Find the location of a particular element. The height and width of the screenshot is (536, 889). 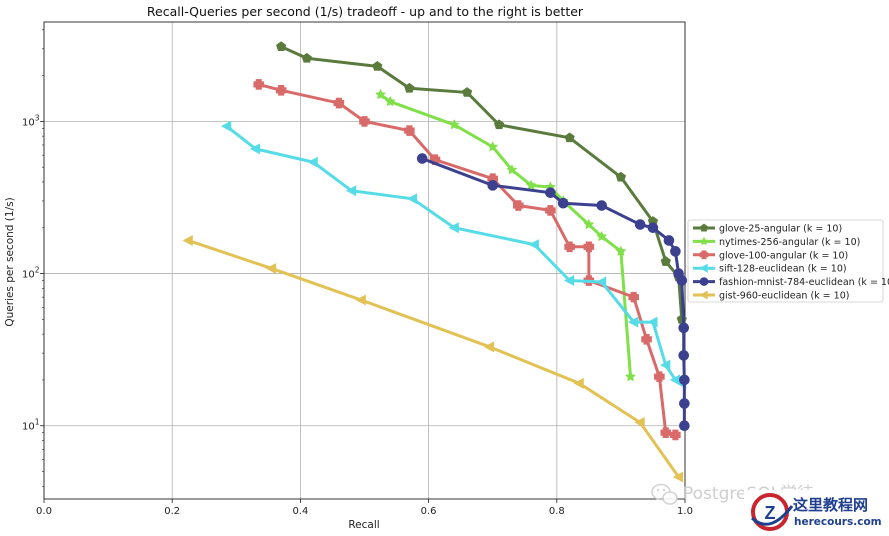

brand-letter: Z is located at coordinates (770, 513).